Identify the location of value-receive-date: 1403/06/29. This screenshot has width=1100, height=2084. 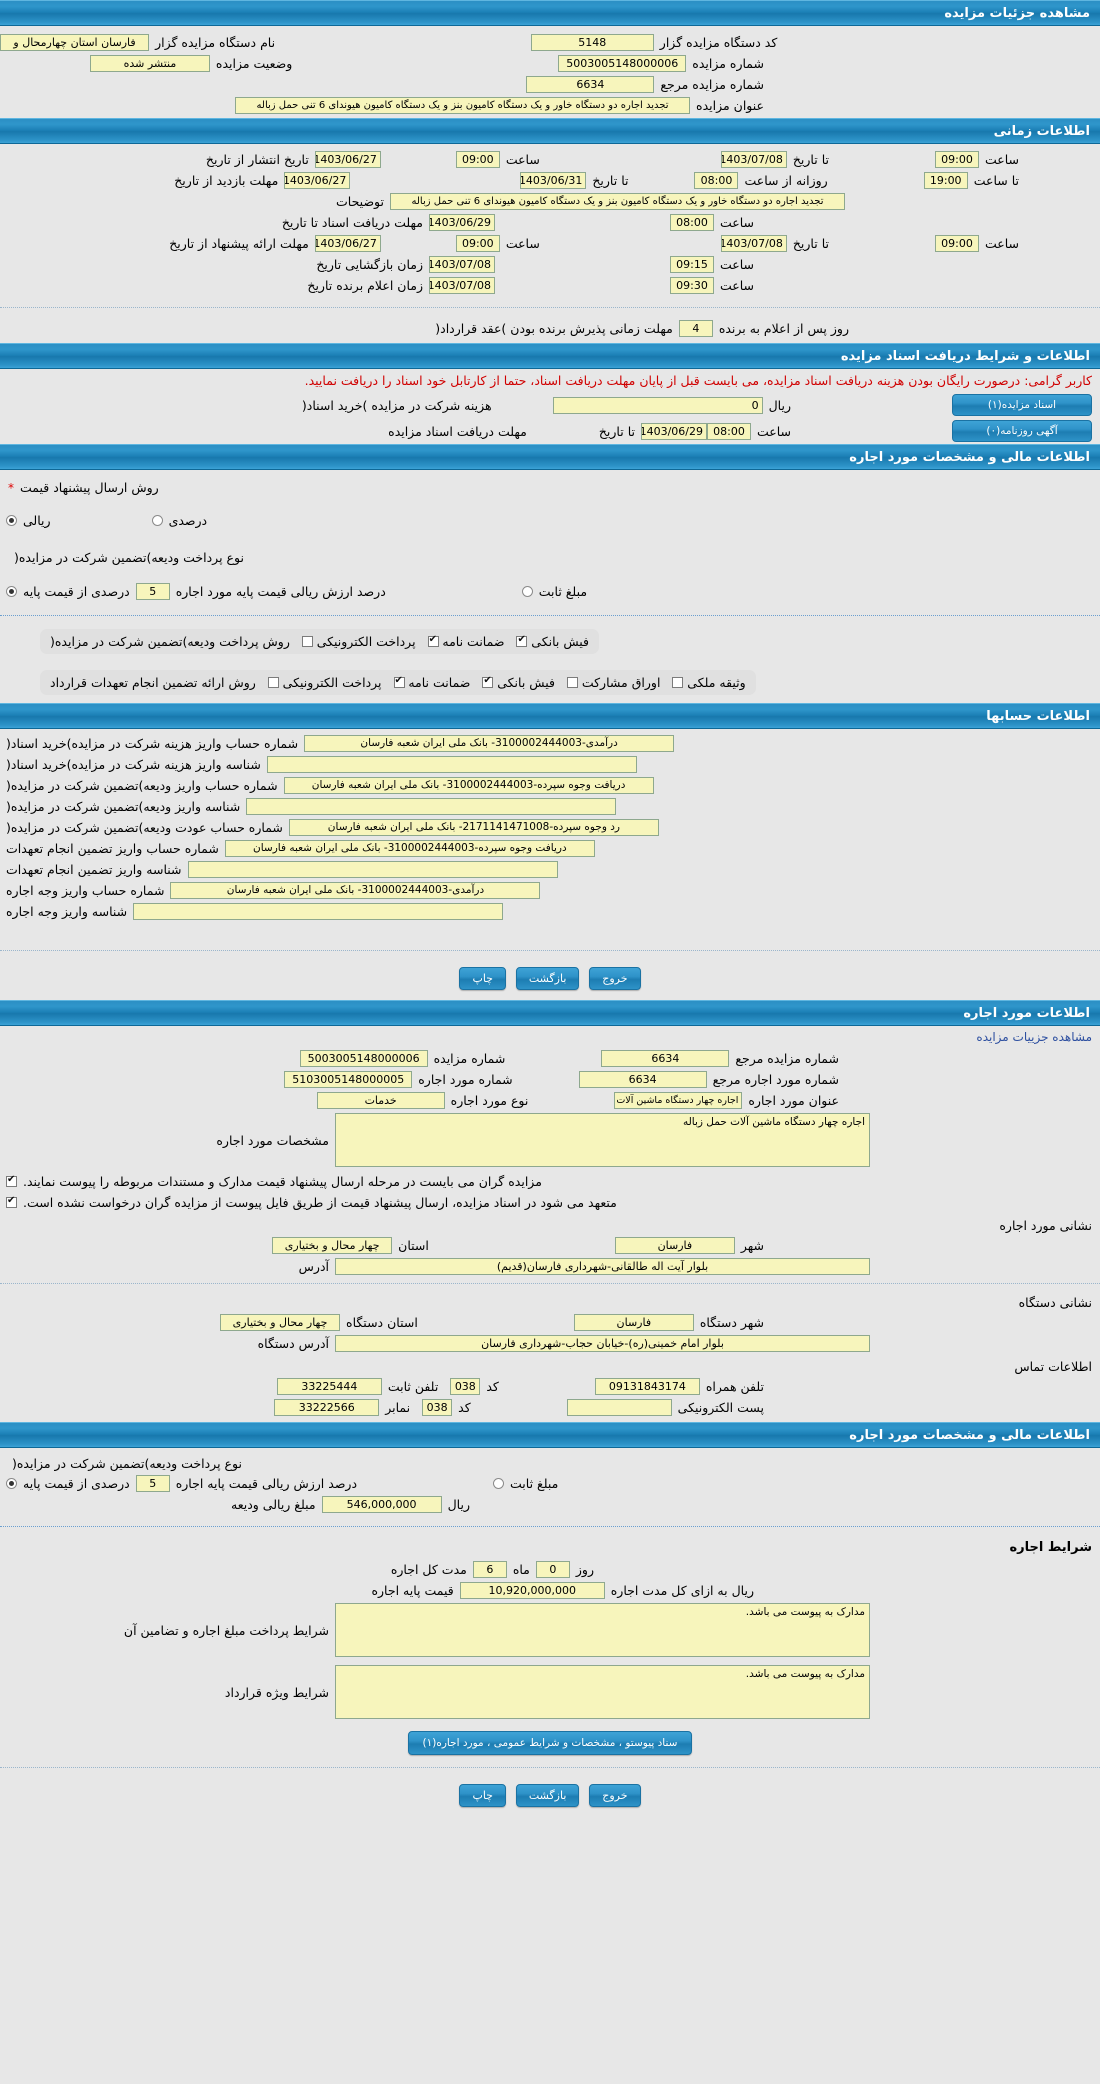
(673, 431).